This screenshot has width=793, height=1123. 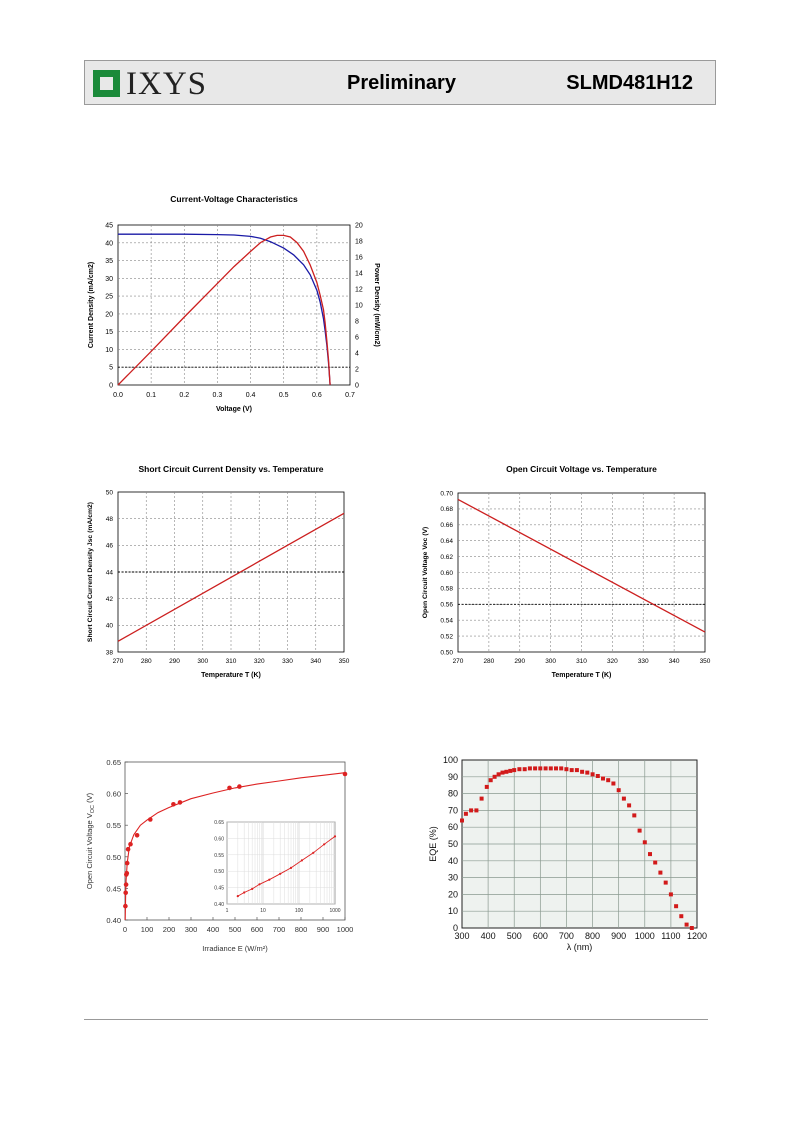 What do you see at coordinates (263, 911) in the screenshot?
I see `inset-x-tick-label: 10` at bounding box center [263, 911].